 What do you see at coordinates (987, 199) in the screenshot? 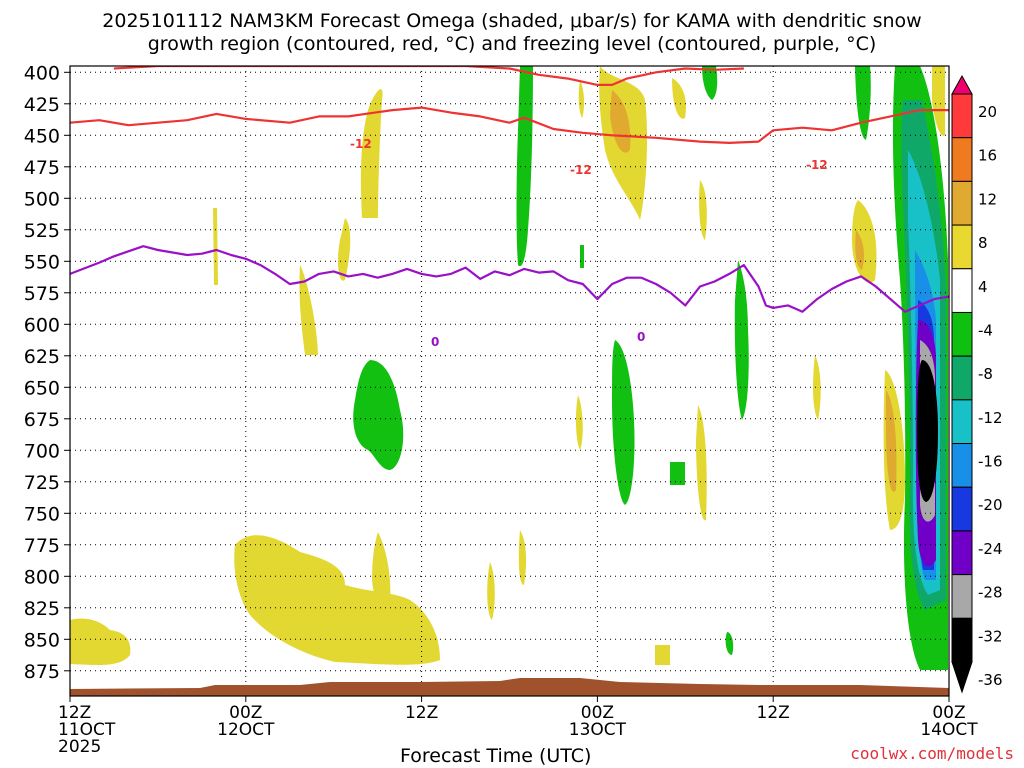
I see `colorbar-label: 12` at bounding box center [987, 199].